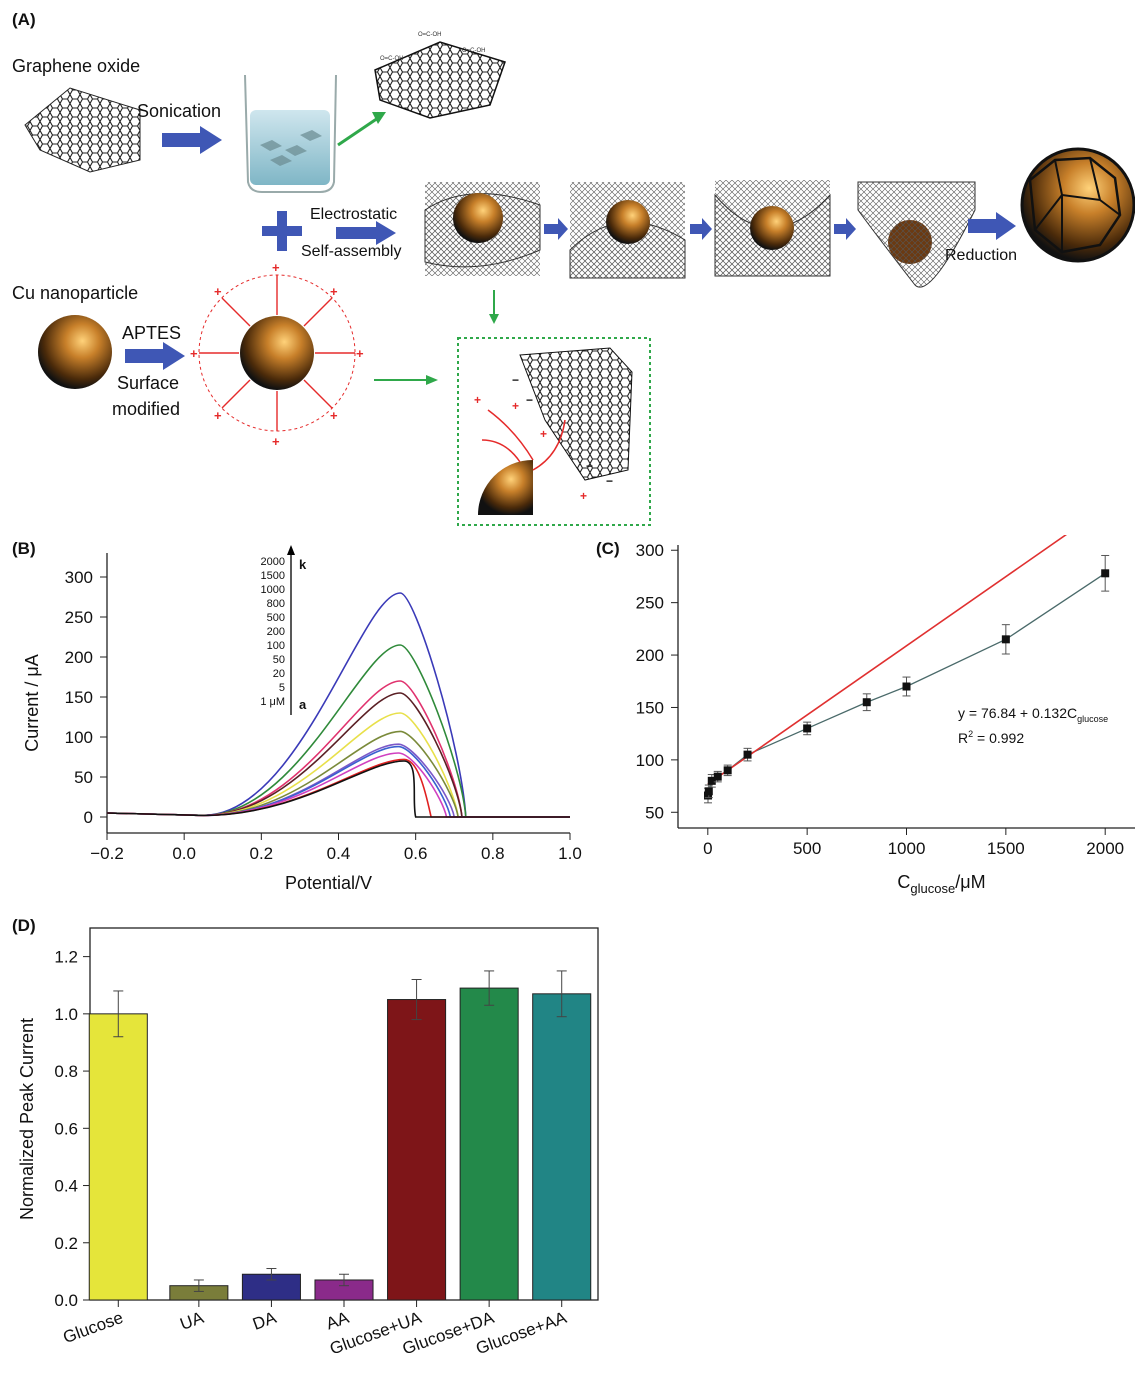  What do you see at coordinates (303, 564) in the screenshot?
I see `legend-top-label: k` at bounding box center [303, 564].